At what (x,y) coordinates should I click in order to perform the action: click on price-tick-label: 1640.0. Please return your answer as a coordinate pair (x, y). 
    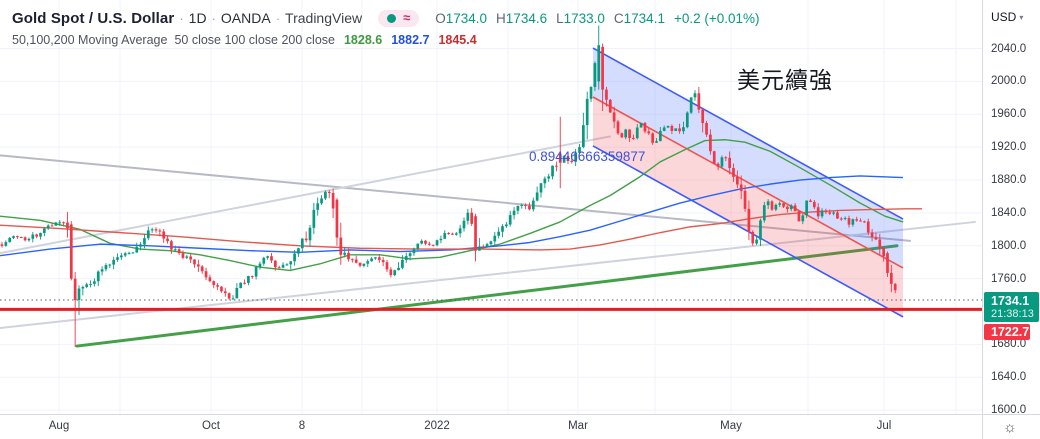
    Looking at the image, I should click on (1009, 377).